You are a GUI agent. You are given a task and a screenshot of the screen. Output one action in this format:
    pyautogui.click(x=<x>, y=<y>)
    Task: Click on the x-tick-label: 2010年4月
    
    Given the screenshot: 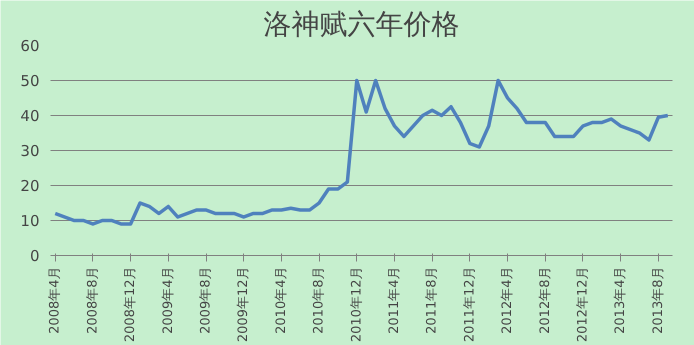 What is the action you would take?
    pyautogui.click(x=281, y=300)
    